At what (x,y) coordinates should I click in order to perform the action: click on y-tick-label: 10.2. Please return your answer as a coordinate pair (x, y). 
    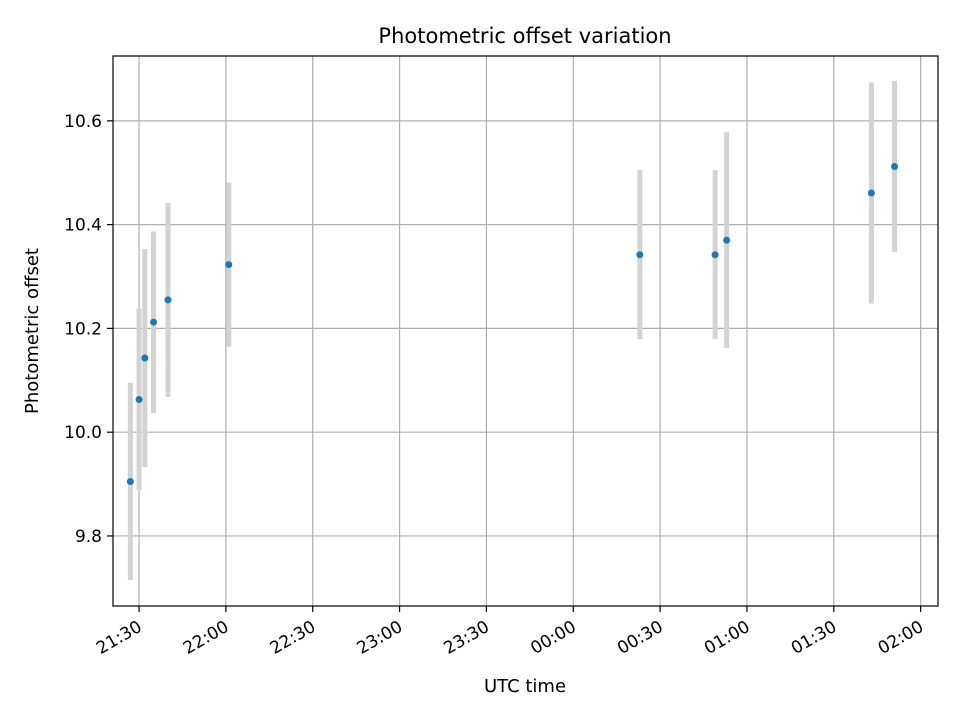
    Looking at the image, I should click on (83, 329).